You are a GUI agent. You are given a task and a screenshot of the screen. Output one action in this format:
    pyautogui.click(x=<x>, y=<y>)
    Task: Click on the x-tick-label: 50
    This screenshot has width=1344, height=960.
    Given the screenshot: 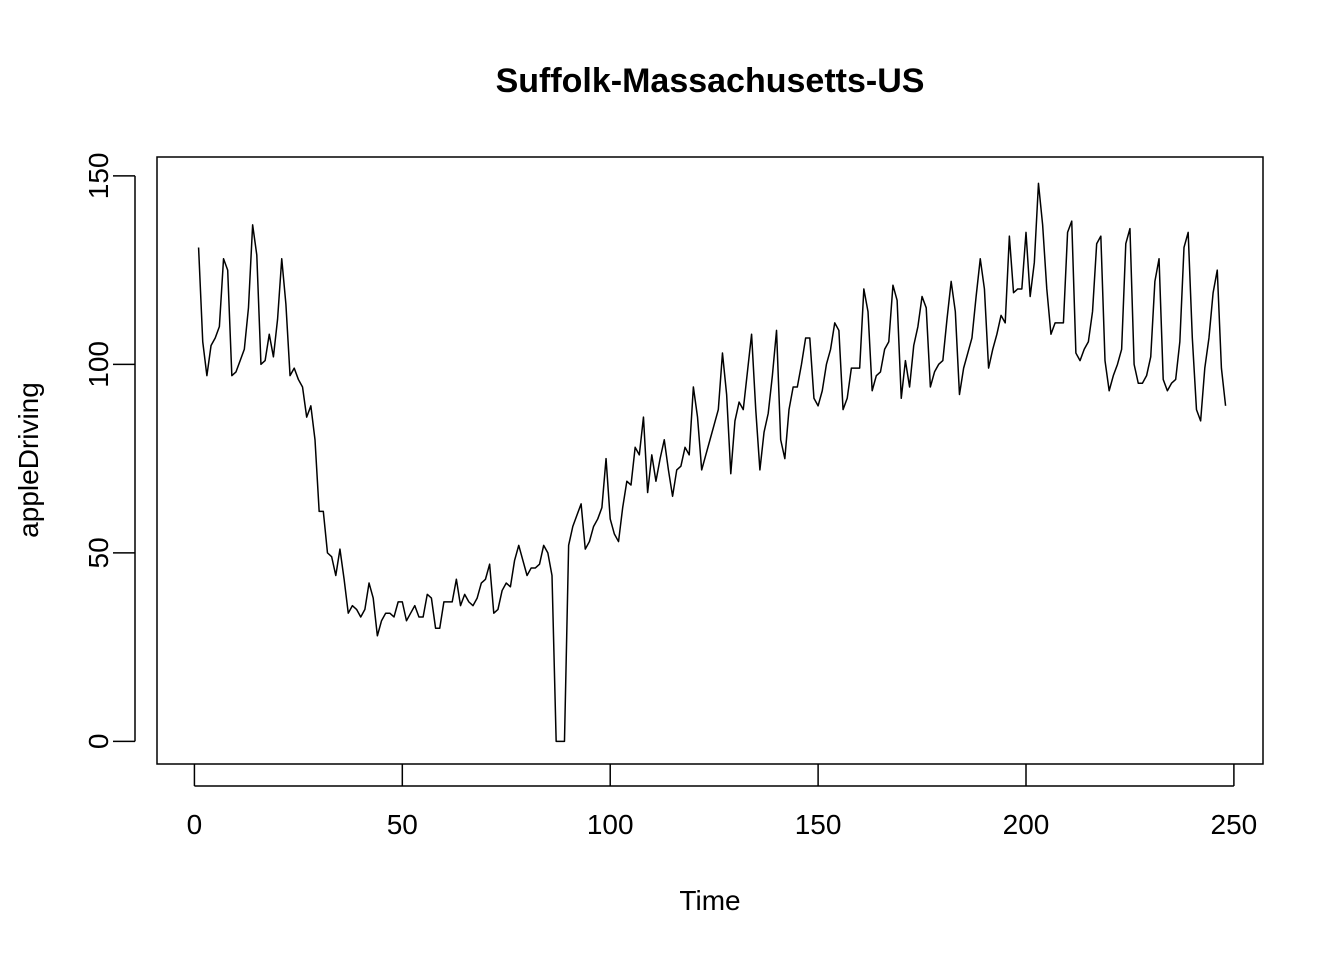 What is the action you would take?
    pyautogui.click(x=402, y=824)
    